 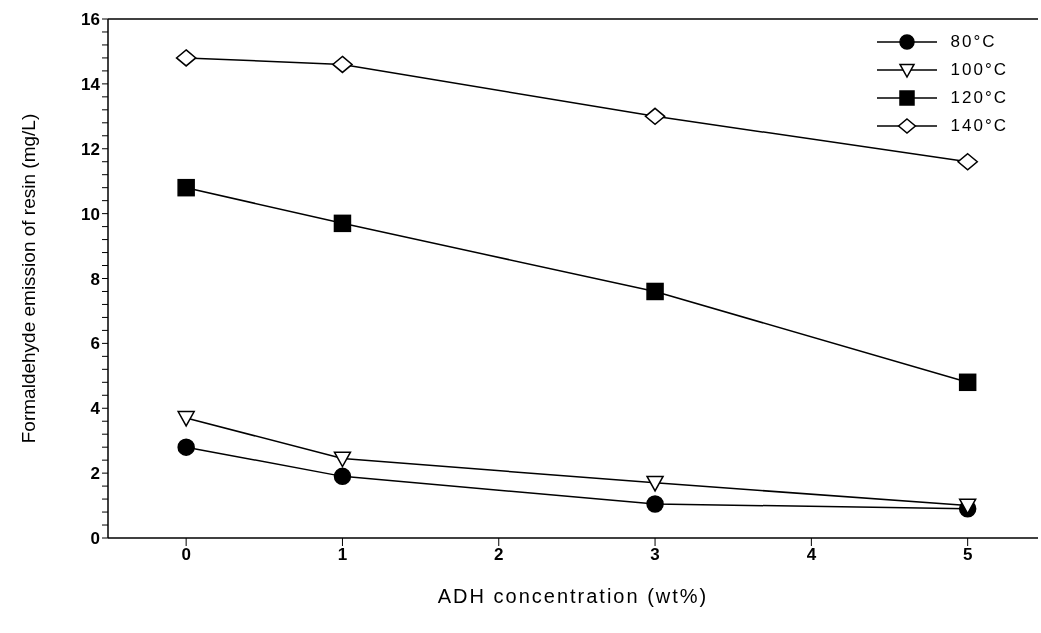 What do you see at coordinates (979, 70) in the screenshot?
I see `legend-label: 100°C` at bounding box center [979, 70].